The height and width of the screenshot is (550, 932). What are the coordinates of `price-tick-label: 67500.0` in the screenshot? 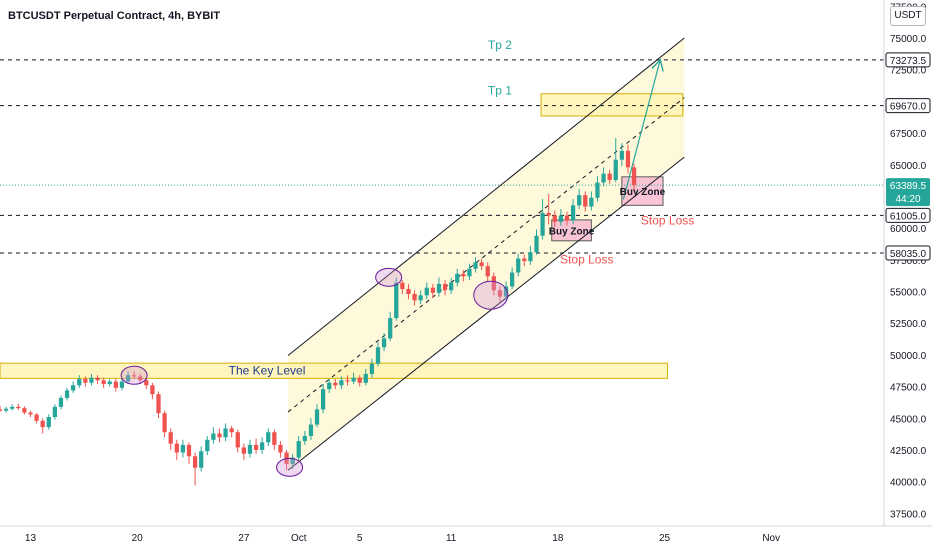 It's located at (908, 134).